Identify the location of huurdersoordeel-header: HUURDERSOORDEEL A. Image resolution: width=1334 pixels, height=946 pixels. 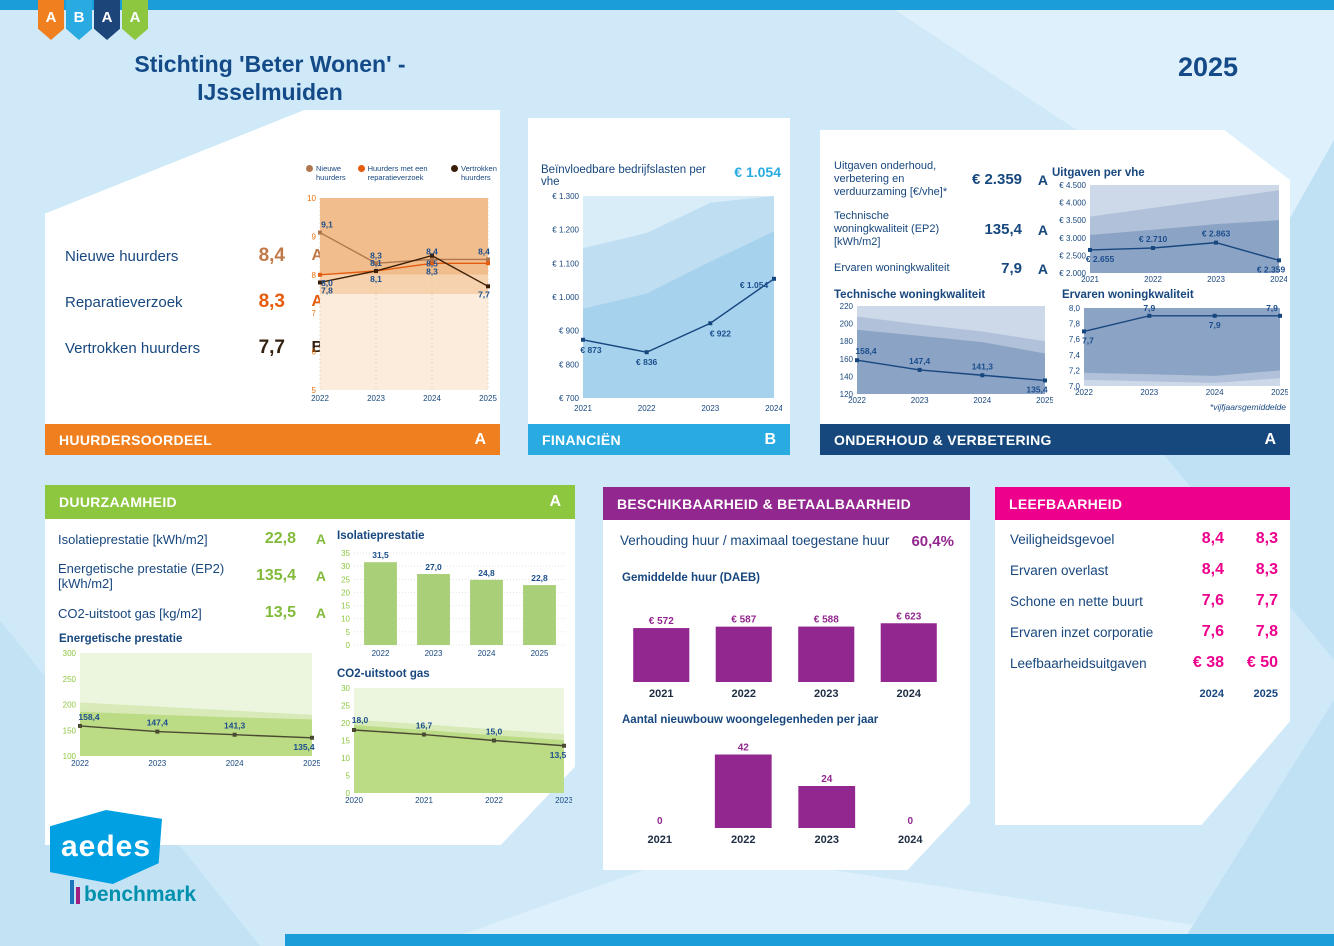
(272, 439).